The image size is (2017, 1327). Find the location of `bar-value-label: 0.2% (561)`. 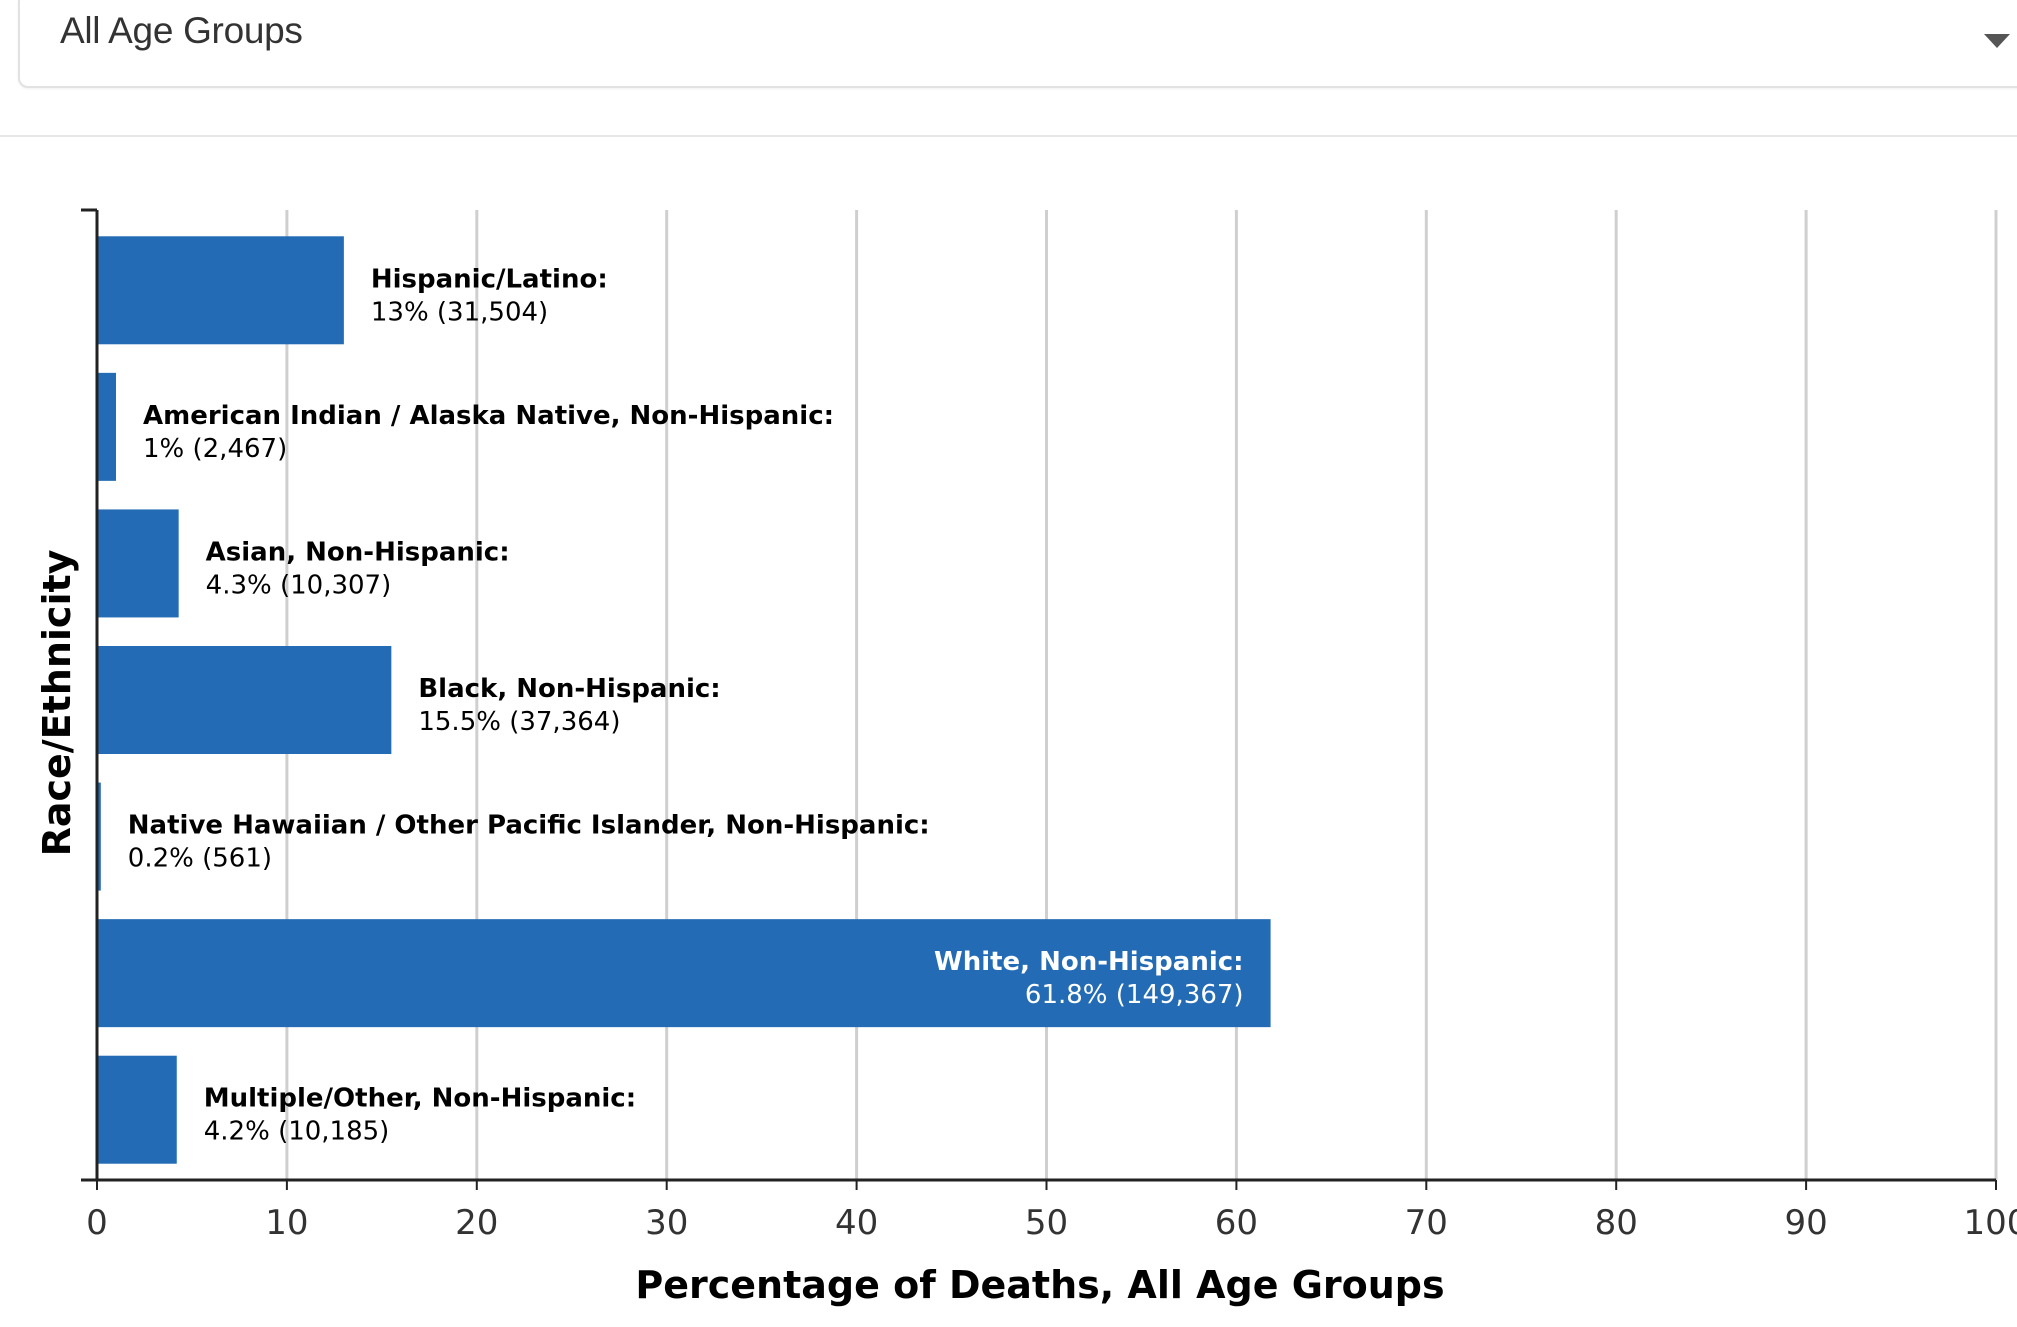

bar-value-label: 0.2% (561) is located at coordinates (200, 859).